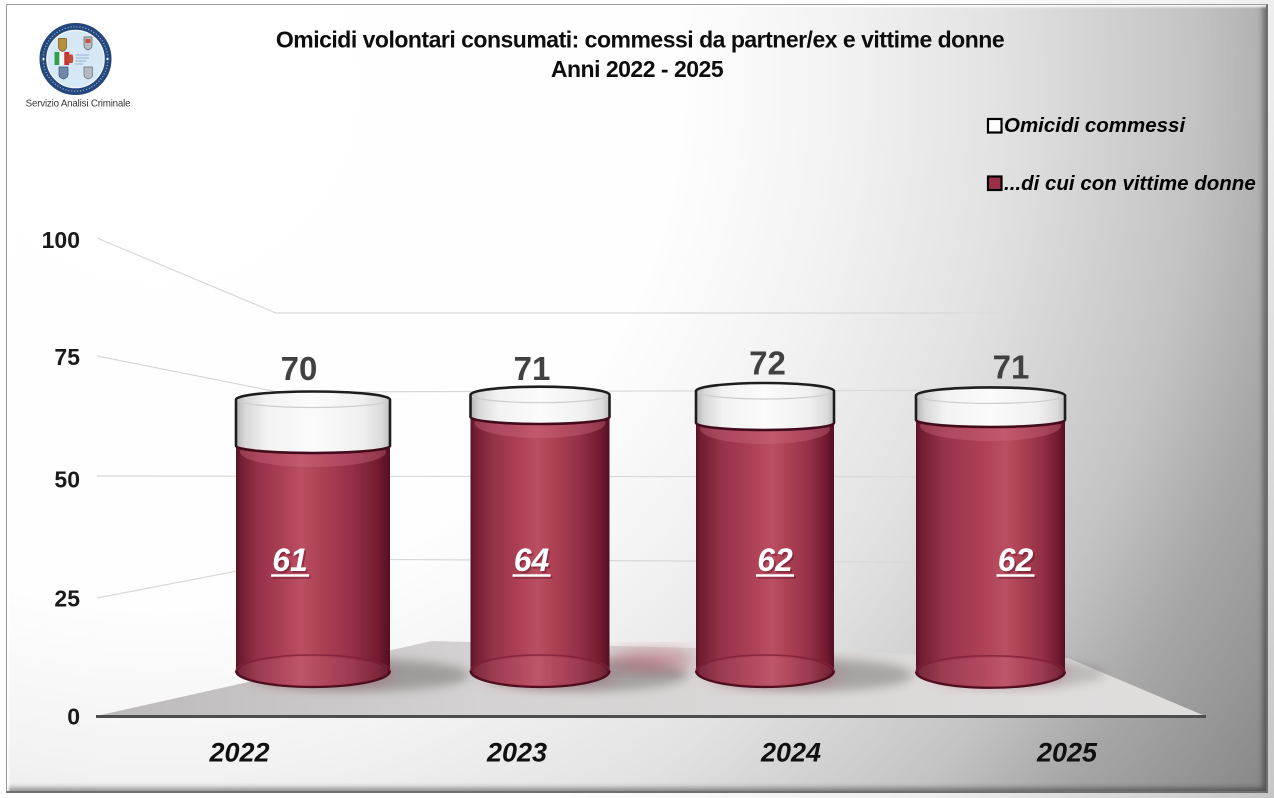 The width and height of the screenshot is (1274, 798). I want to click on svg-text: 2025, so click(1067, 753).